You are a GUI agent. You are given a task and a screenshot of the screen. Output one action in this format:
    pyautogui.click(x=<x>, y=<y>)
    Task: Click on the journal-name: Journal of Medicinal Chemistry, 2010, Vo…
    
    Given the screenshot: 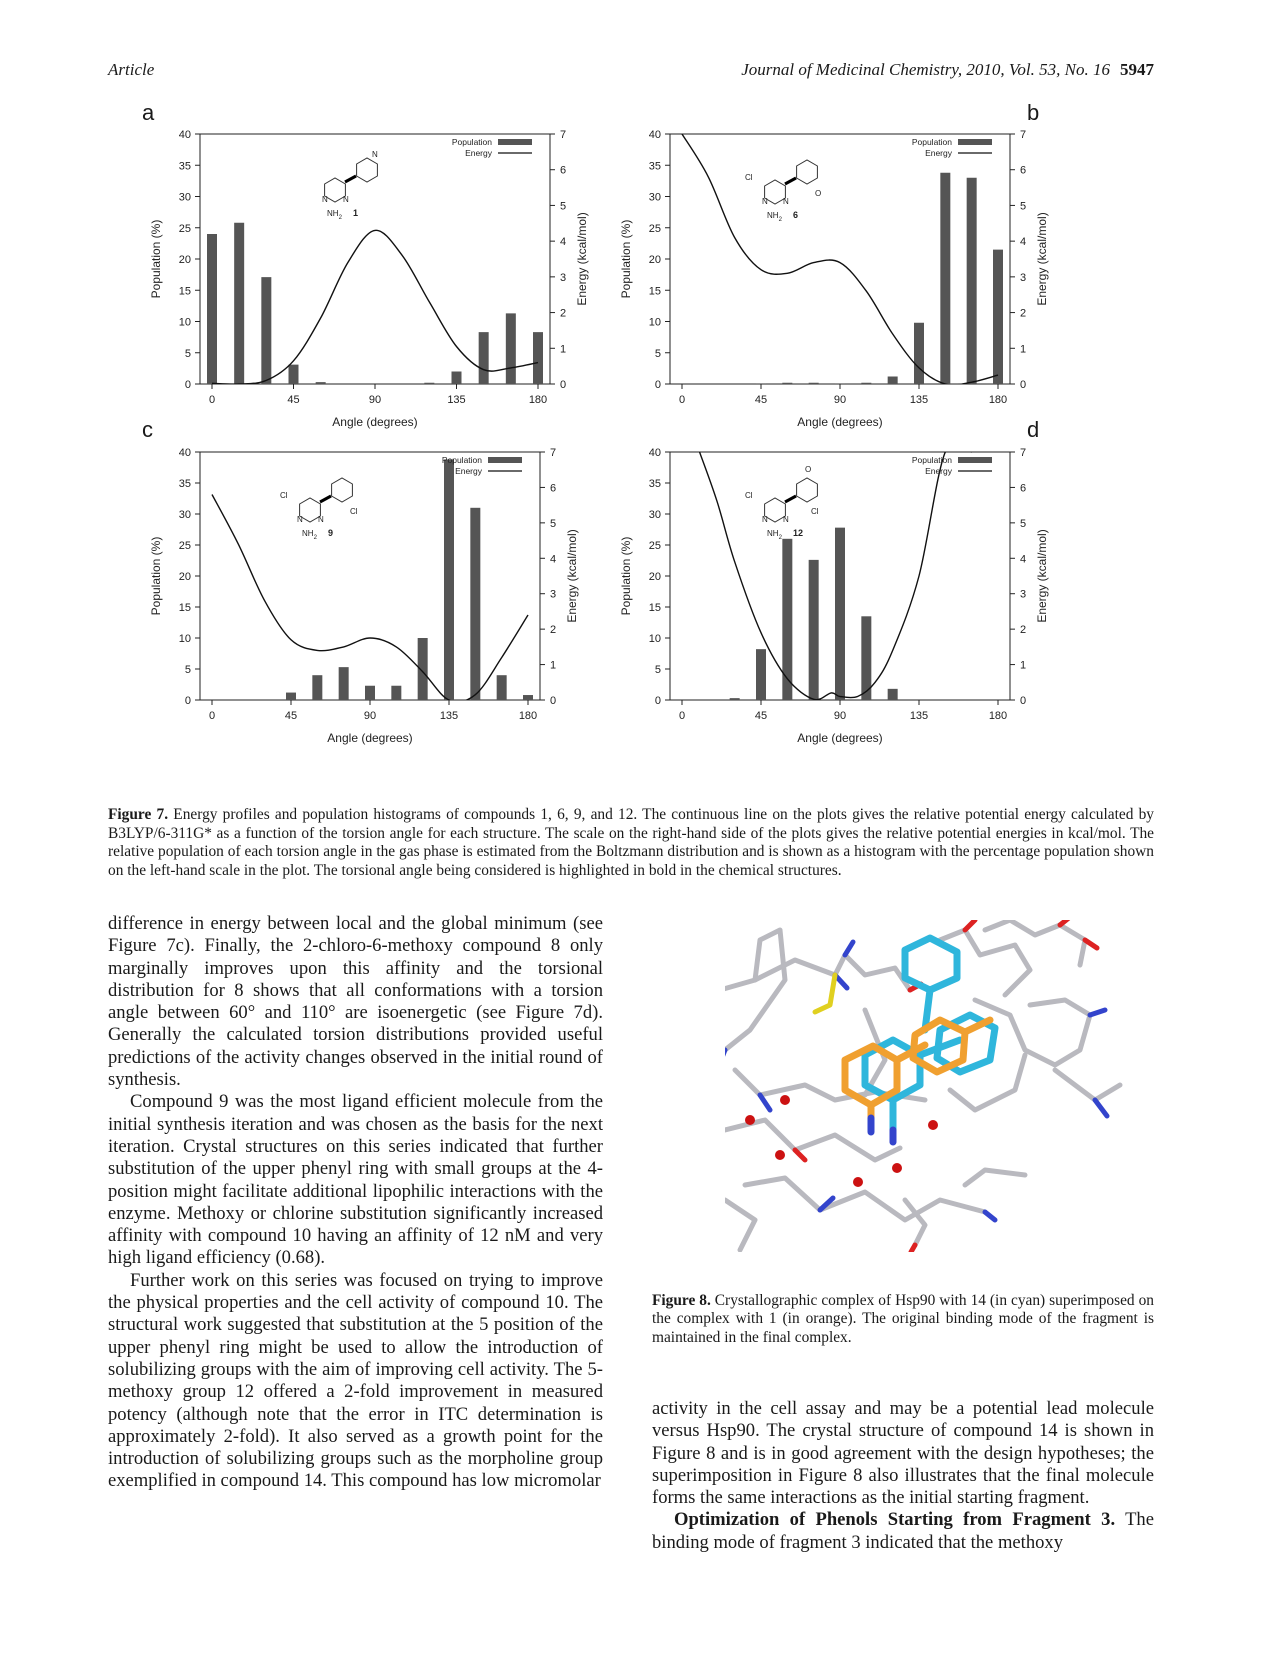 What is the action you would take?
    pyautogui.click(x=925, y=69)
    